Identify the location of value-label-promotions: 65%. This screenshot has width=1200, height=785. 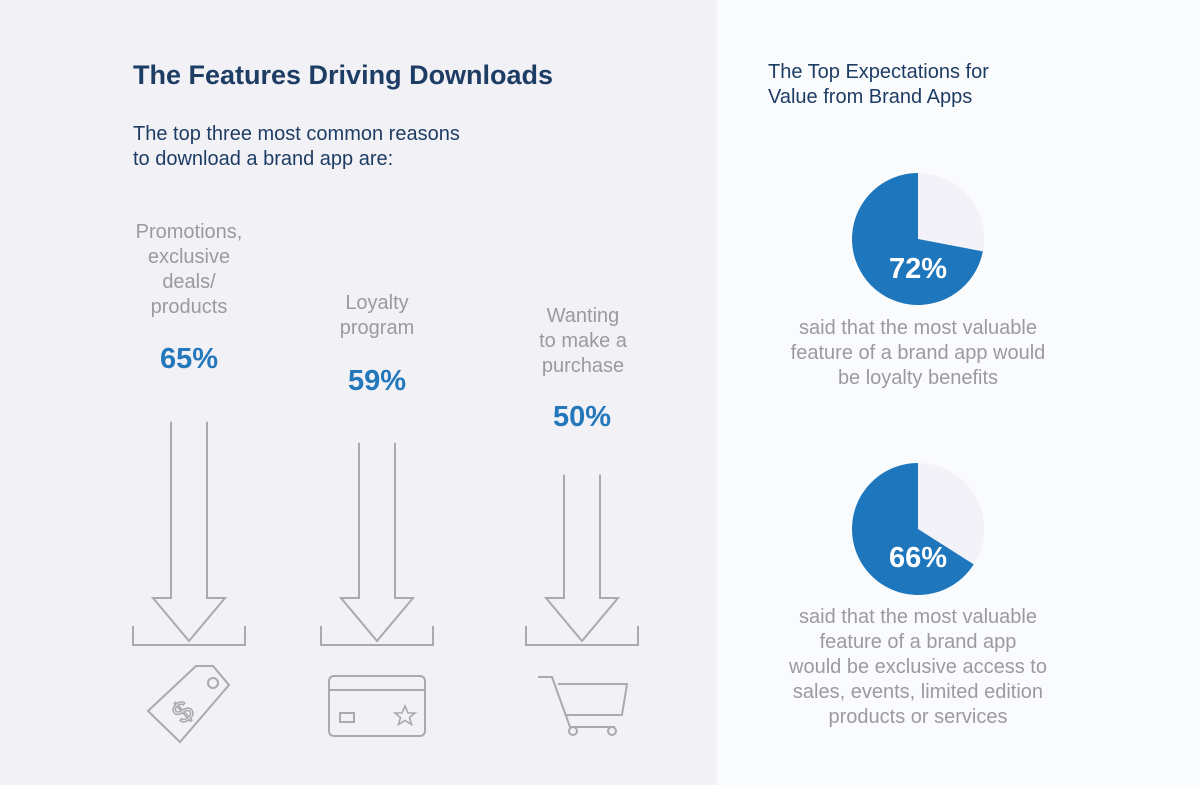
(189, 359).